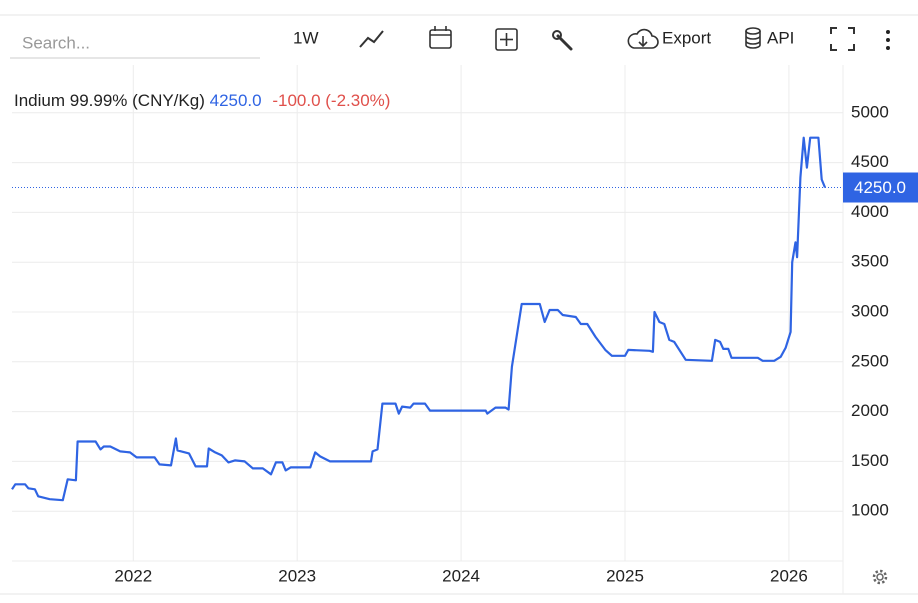 The image size is (918, 603). What do you see at coordinates (440, 37) in the screenshot?
I see `calendar-icon` at bounding box center [440, 37].